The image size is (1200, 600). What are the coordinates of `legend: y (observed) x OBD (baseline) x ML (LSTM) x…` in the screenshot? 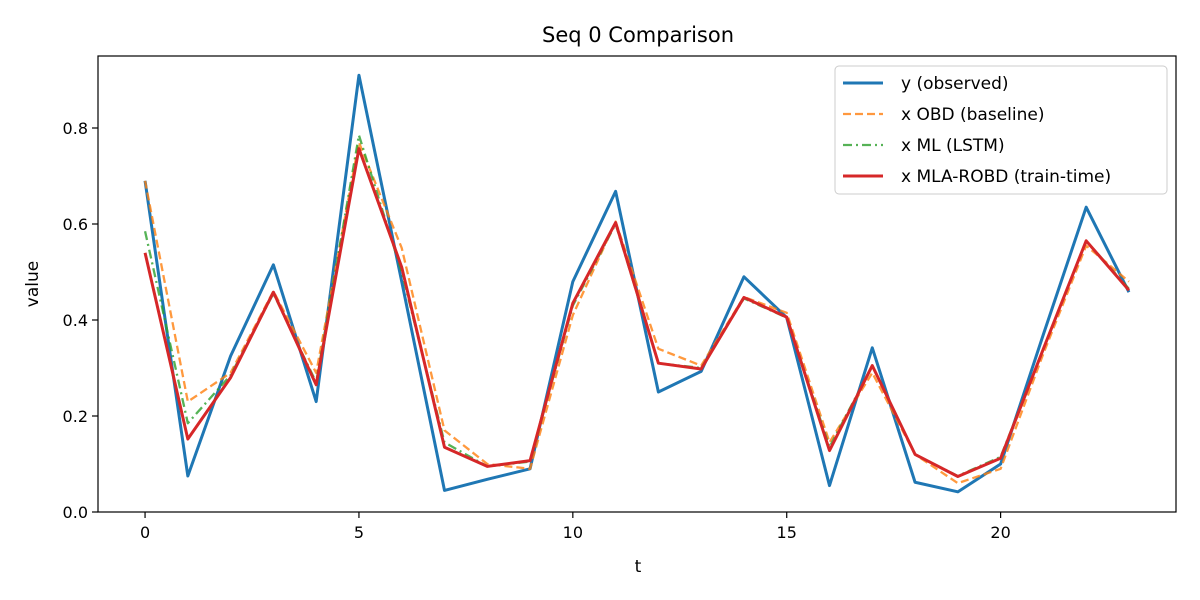 It's located at (1001, 130).